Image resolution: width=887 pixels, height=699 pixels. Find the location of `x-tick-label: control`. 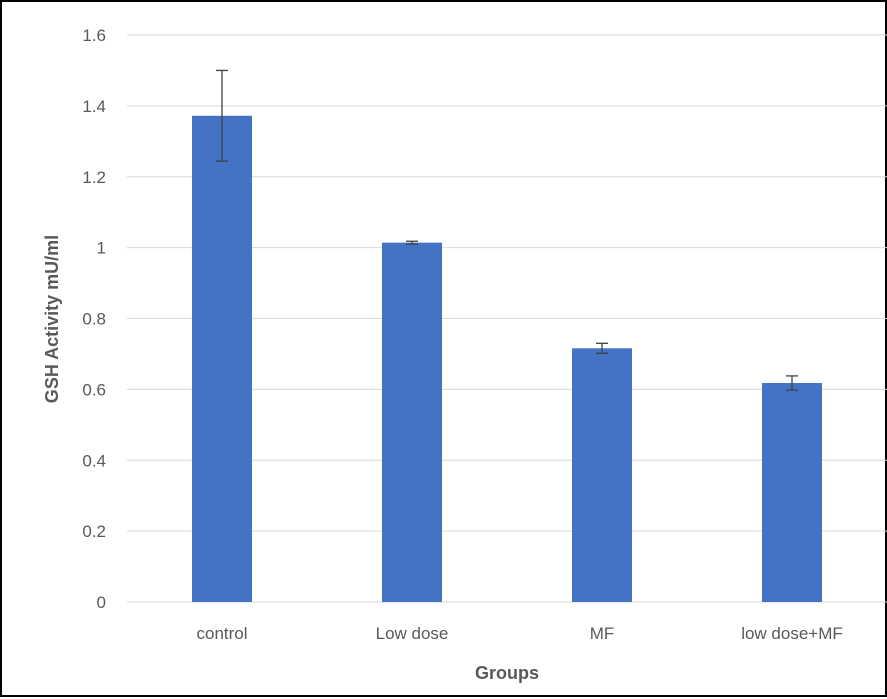

x-tick-label: control is located at coordinates (221, 633).